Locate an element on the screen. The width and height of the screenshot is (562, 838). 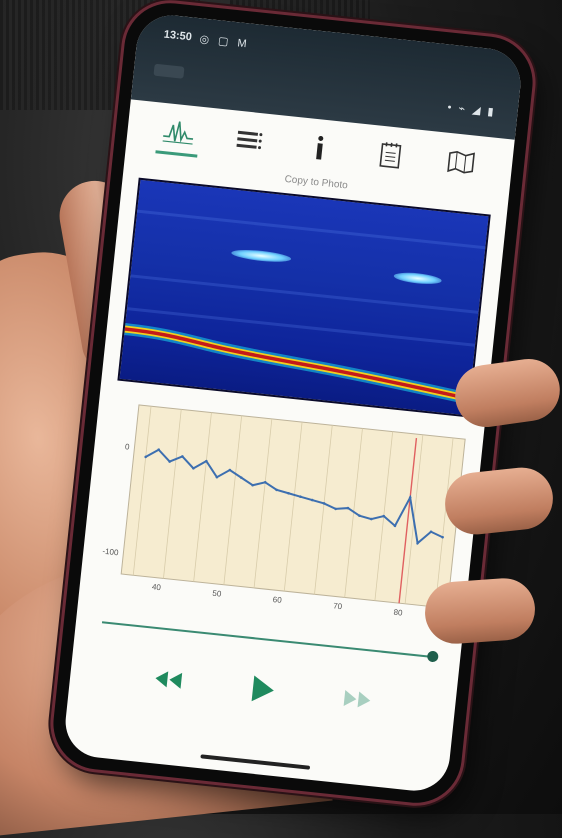
chart-y-tick-label: -100 is located at coordinates (110, 552).